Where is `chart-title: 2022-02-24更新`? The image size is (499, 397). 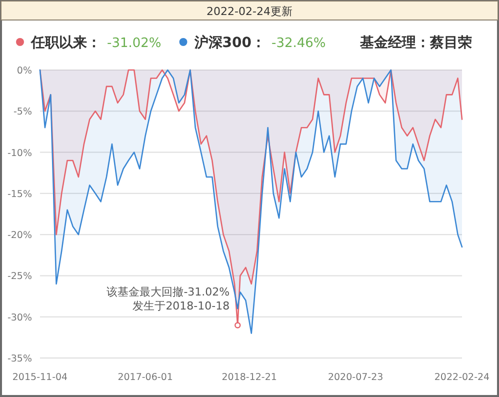 chart-title: 2022-02-24更新 is located at coordinates (249, 11).